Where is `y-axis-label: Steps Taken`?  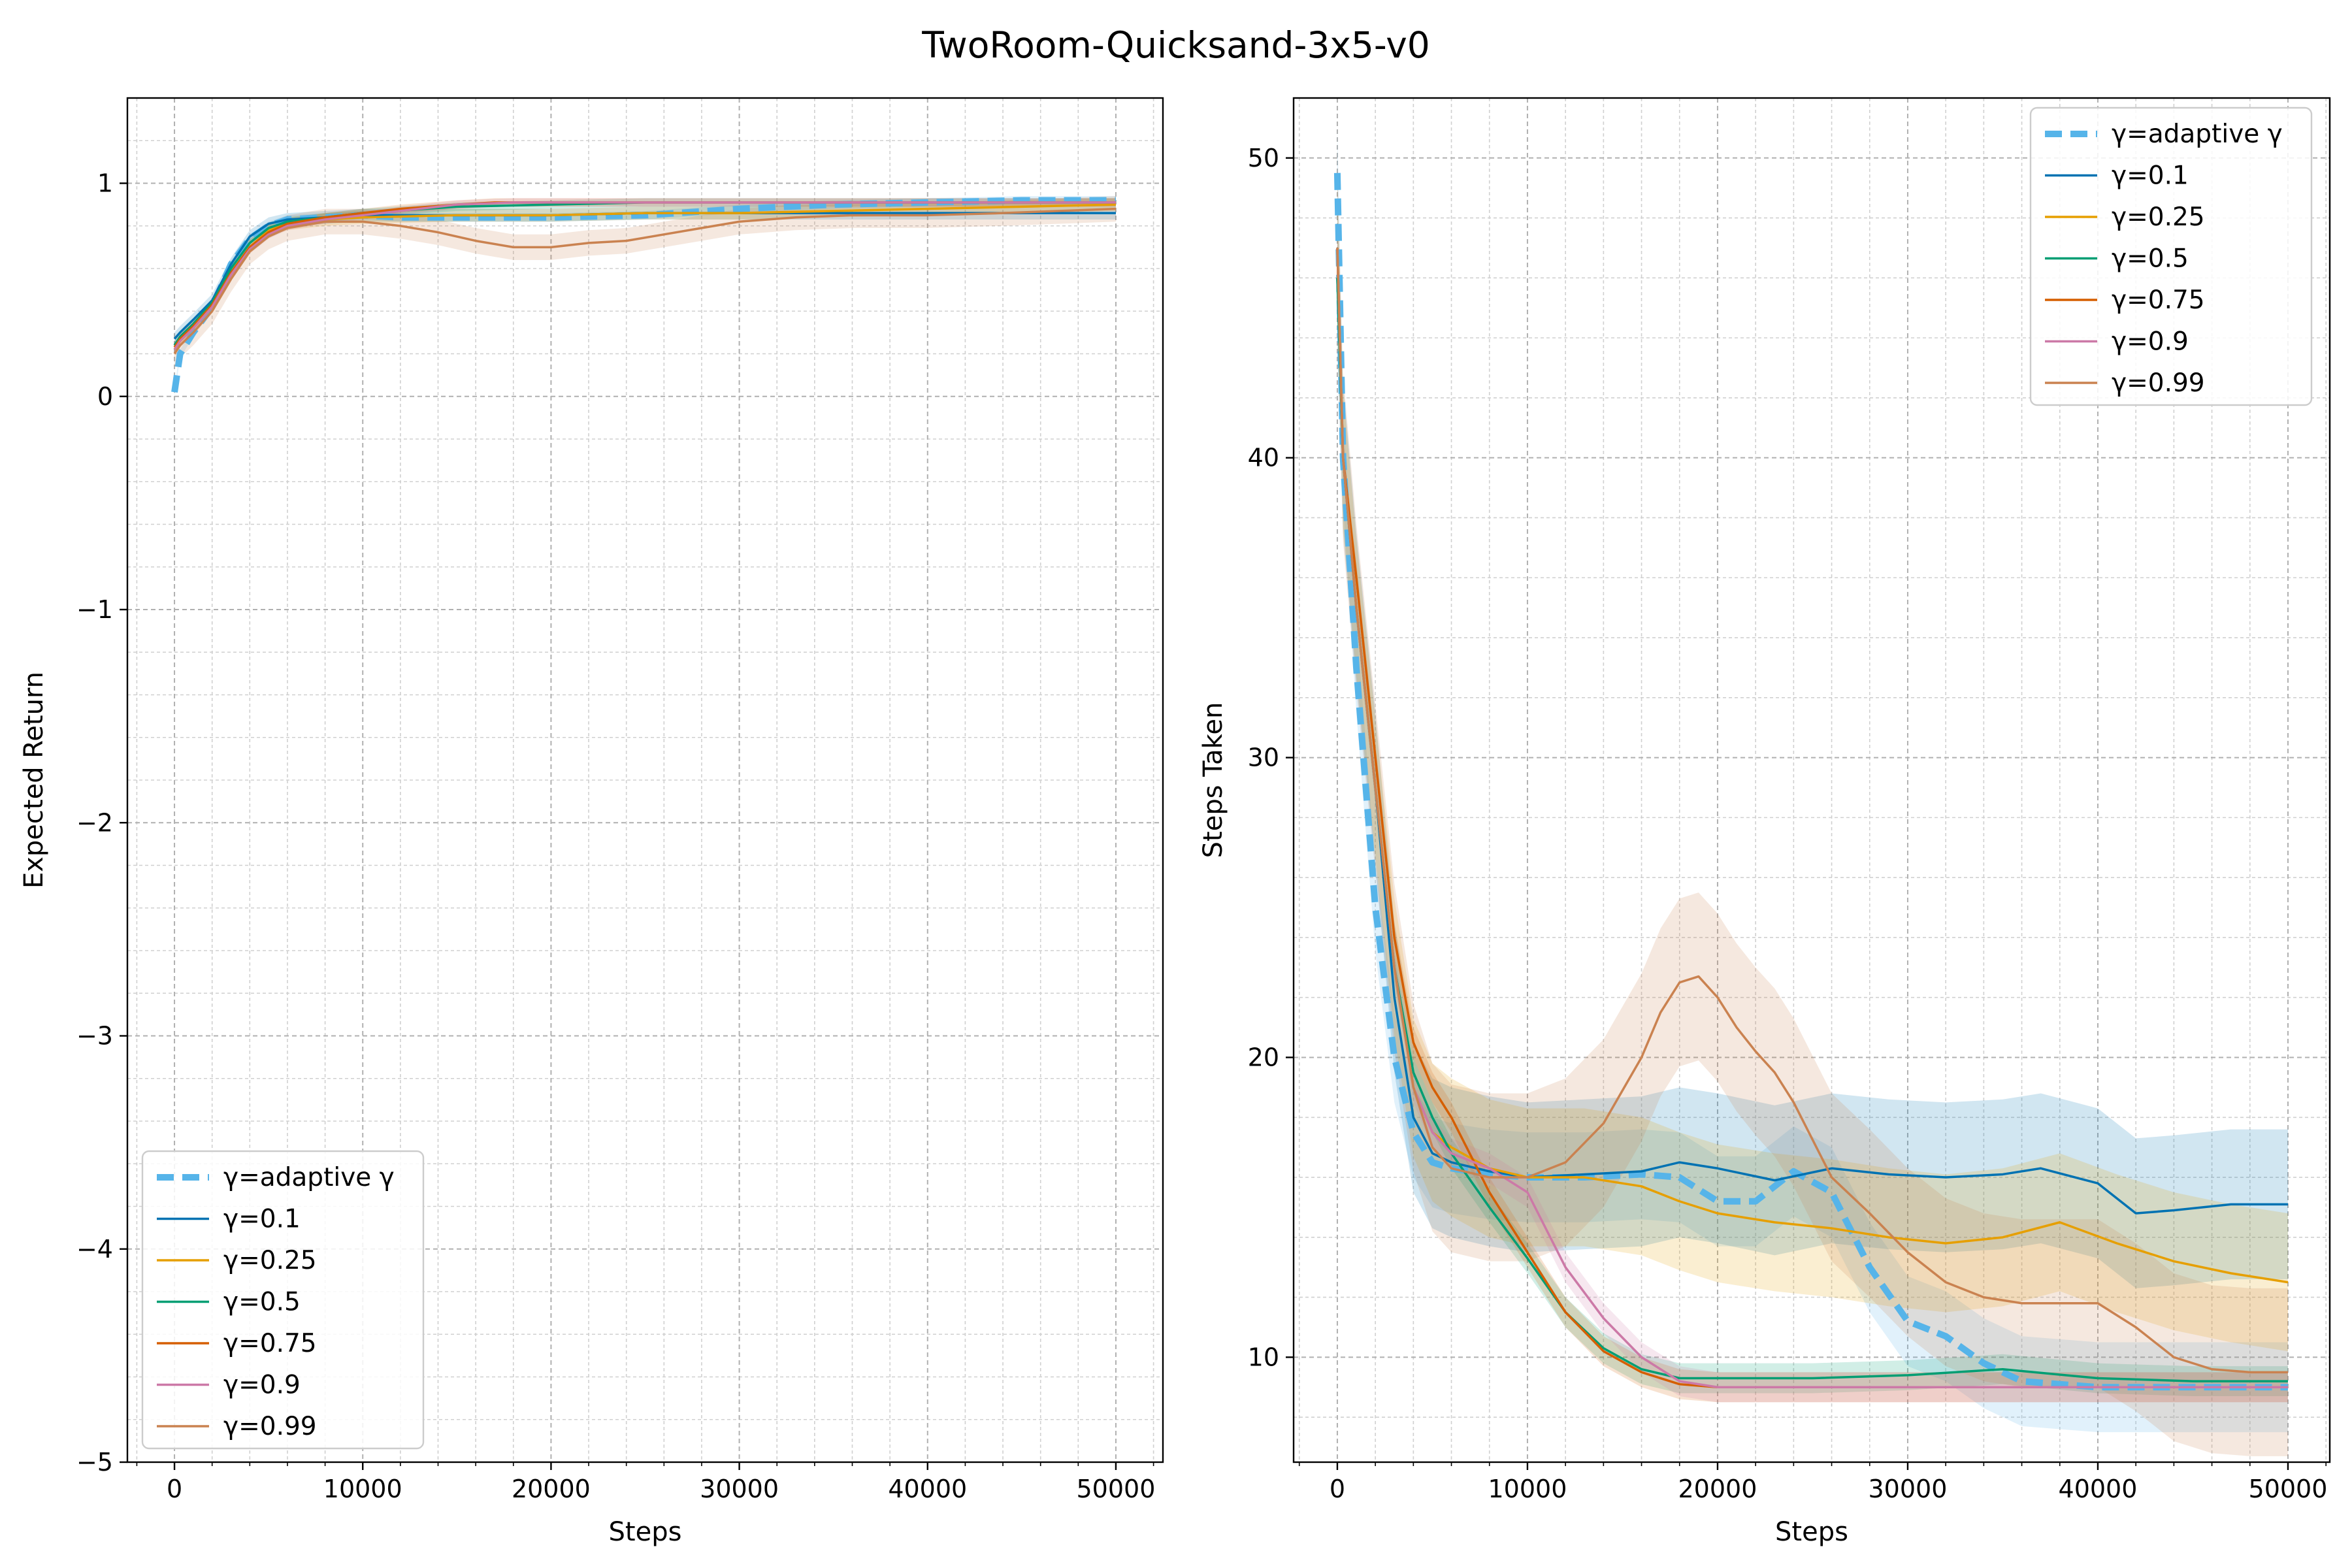
y-axis-label: Steps Taken is located at coordinates (1213, 780).